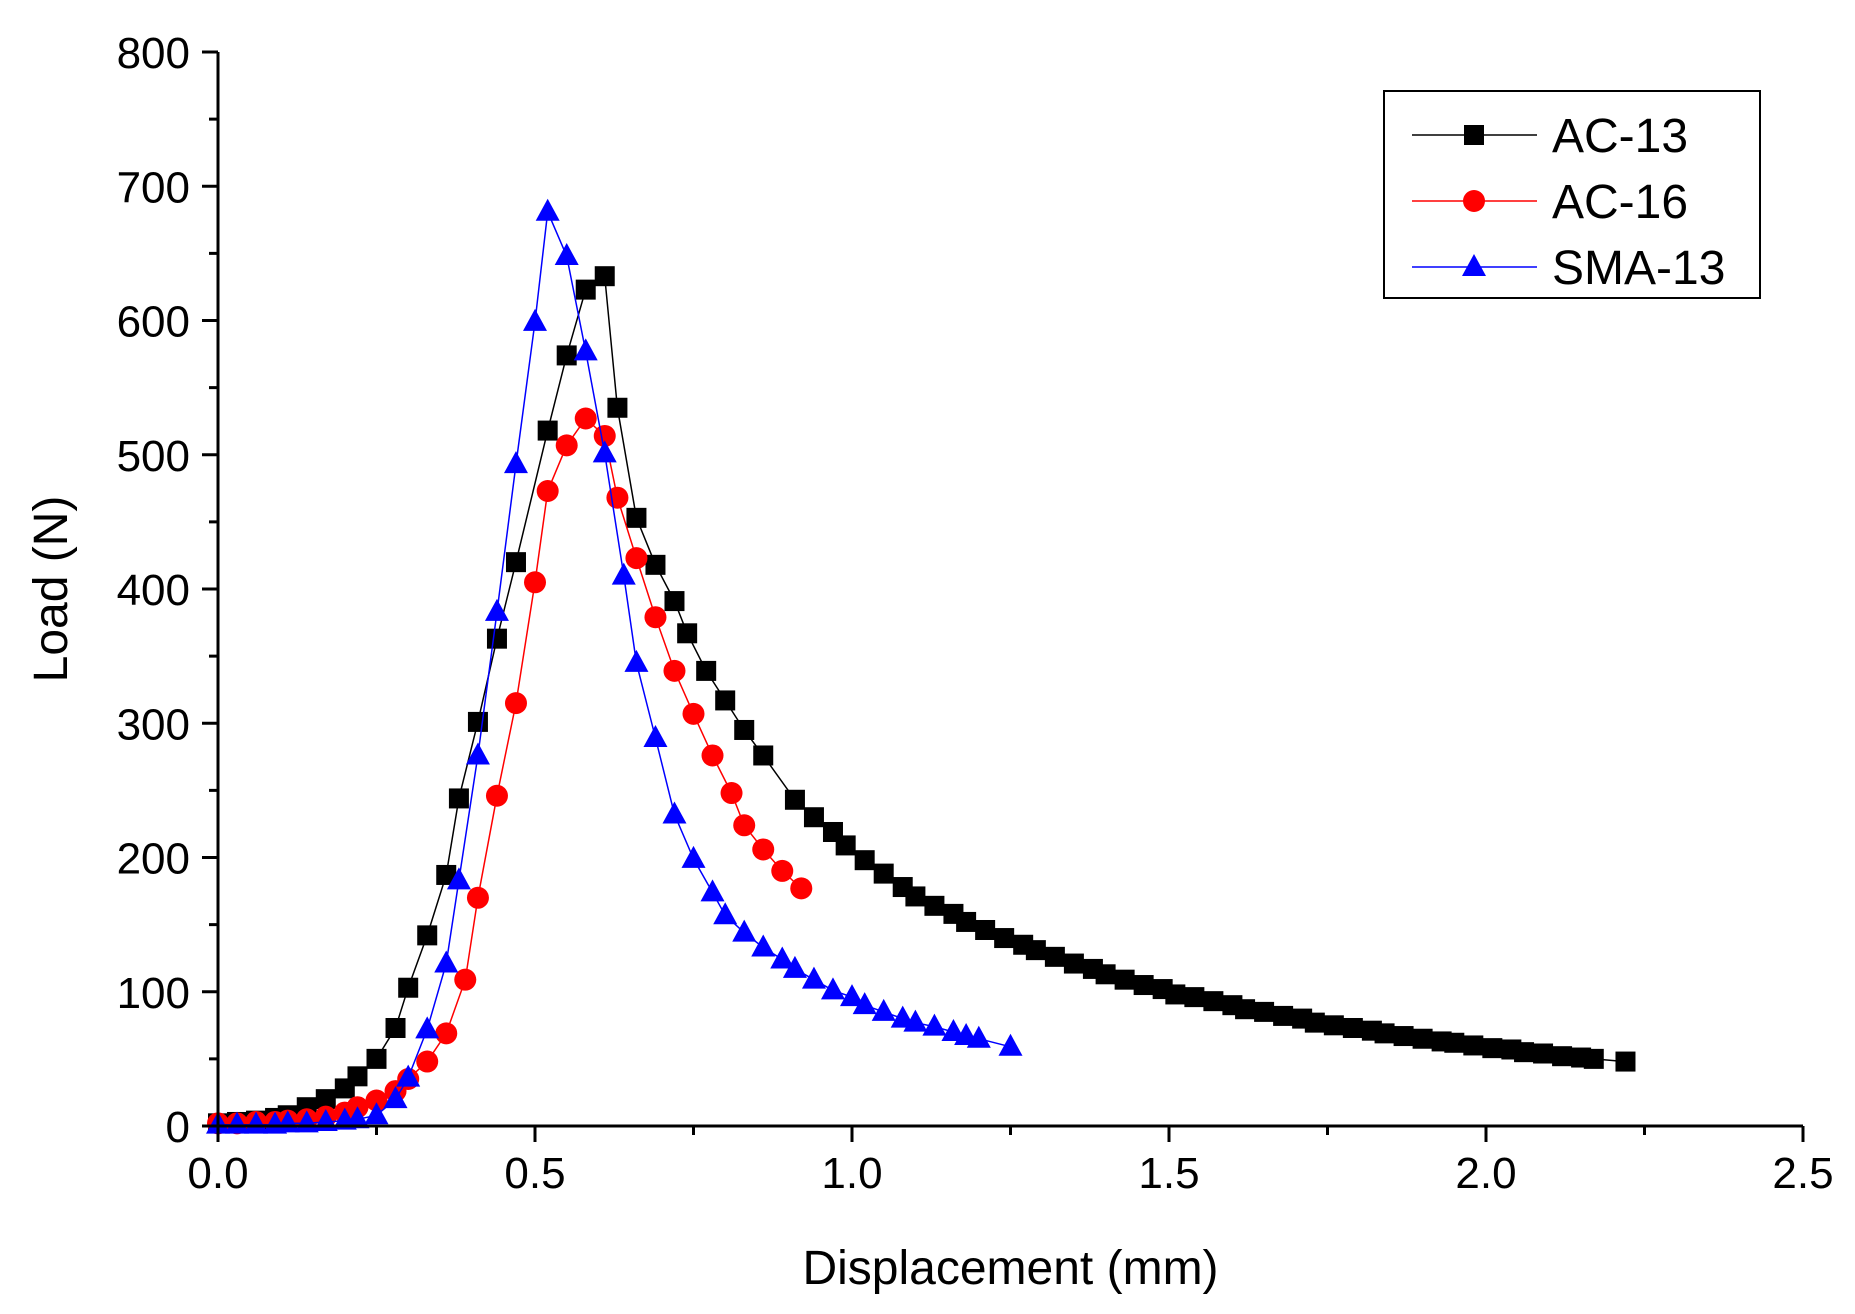 This screenshot has height=1314, width=1855. I want to click on x-tick-label: 0.0, so click(217, 1173).